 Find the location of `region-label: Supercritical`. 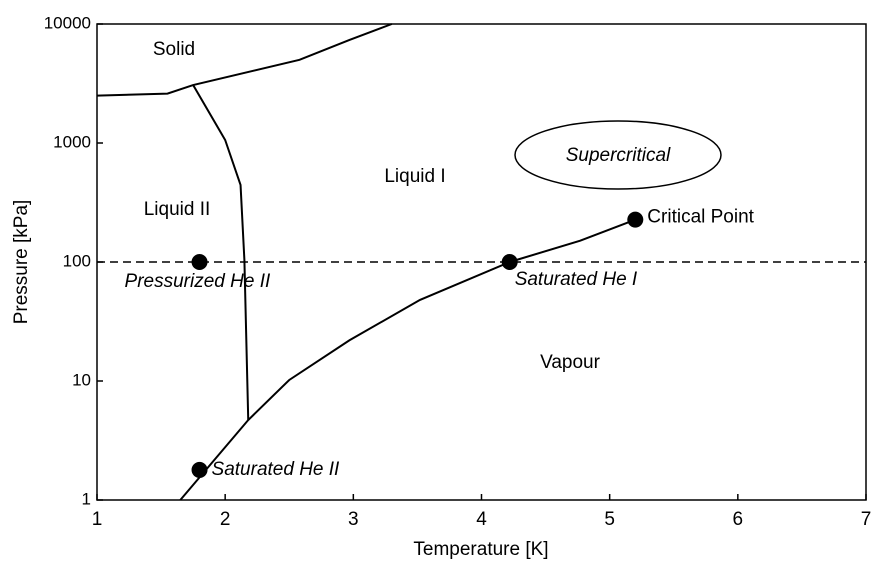

region-label: Supercritical is located at coordinates (618, 155).